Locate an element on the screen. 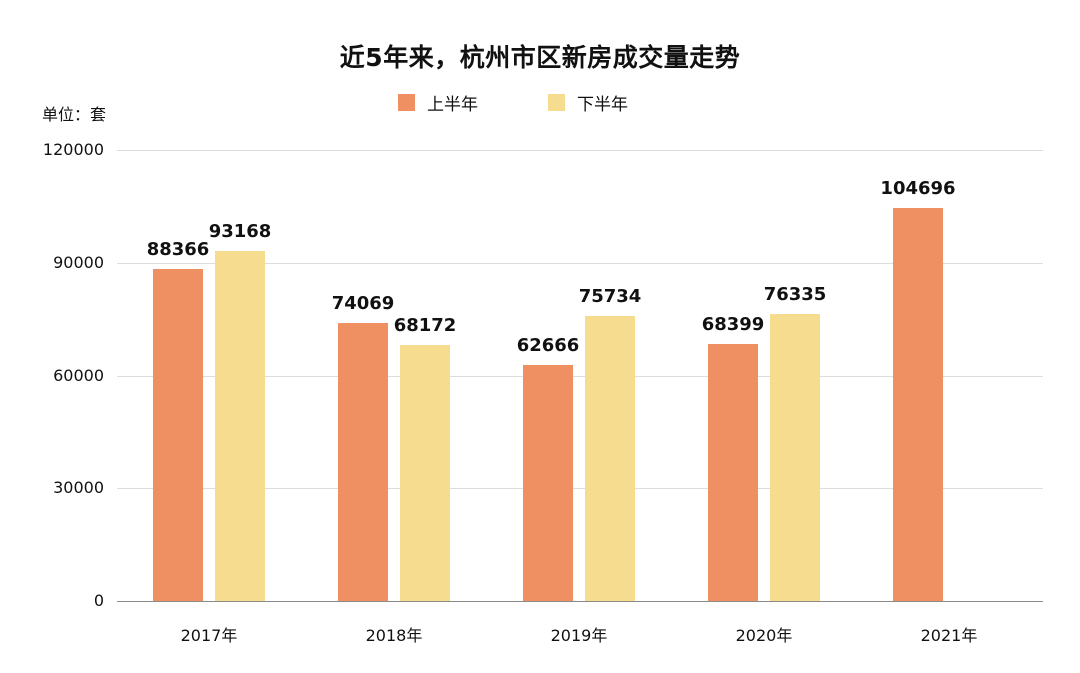 This screenshot has width=1080, height=673. legend-item-first-half: 上半年 is located at coordinates (438, 102).